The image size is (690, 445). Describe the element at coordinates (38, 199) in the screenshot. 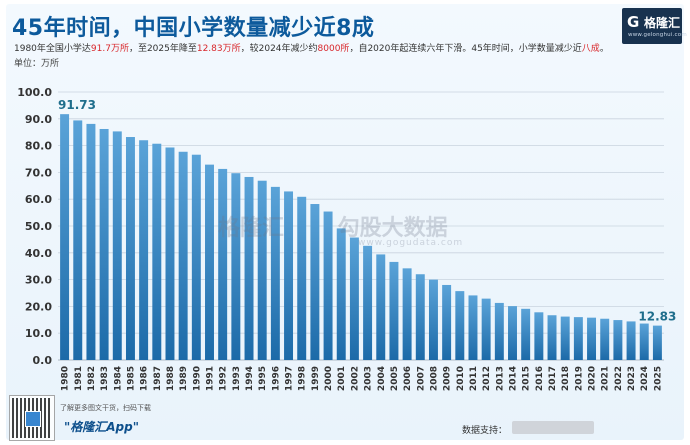

I see `y-tick-label: 60.0` at that location.